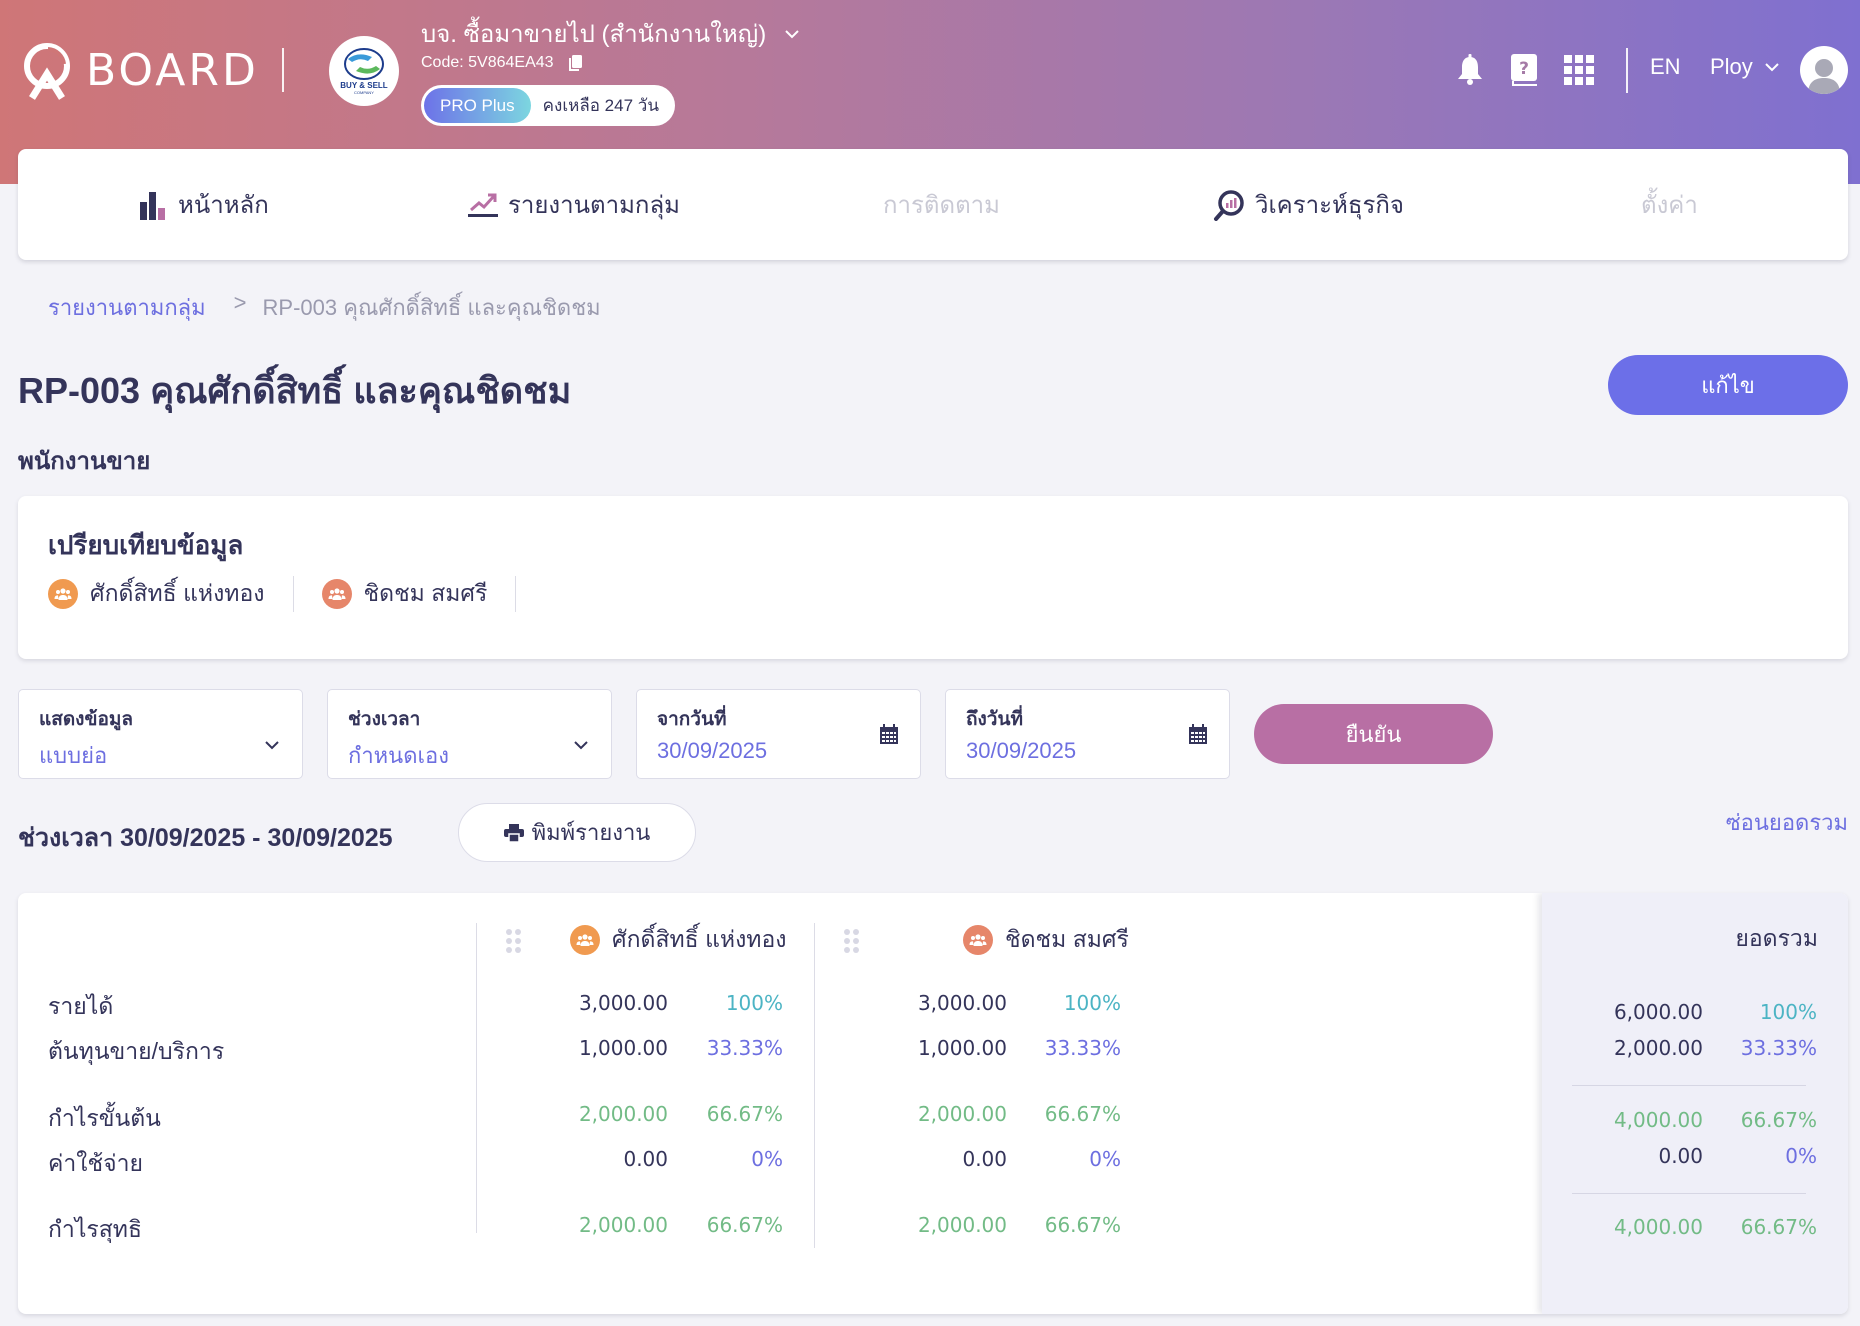 The width and height of the screenshot is (1860, 1326). Describe the element at coordinates (994, 719) in the screenshot. I see `filter-label: ถึงวันที่` at that location.